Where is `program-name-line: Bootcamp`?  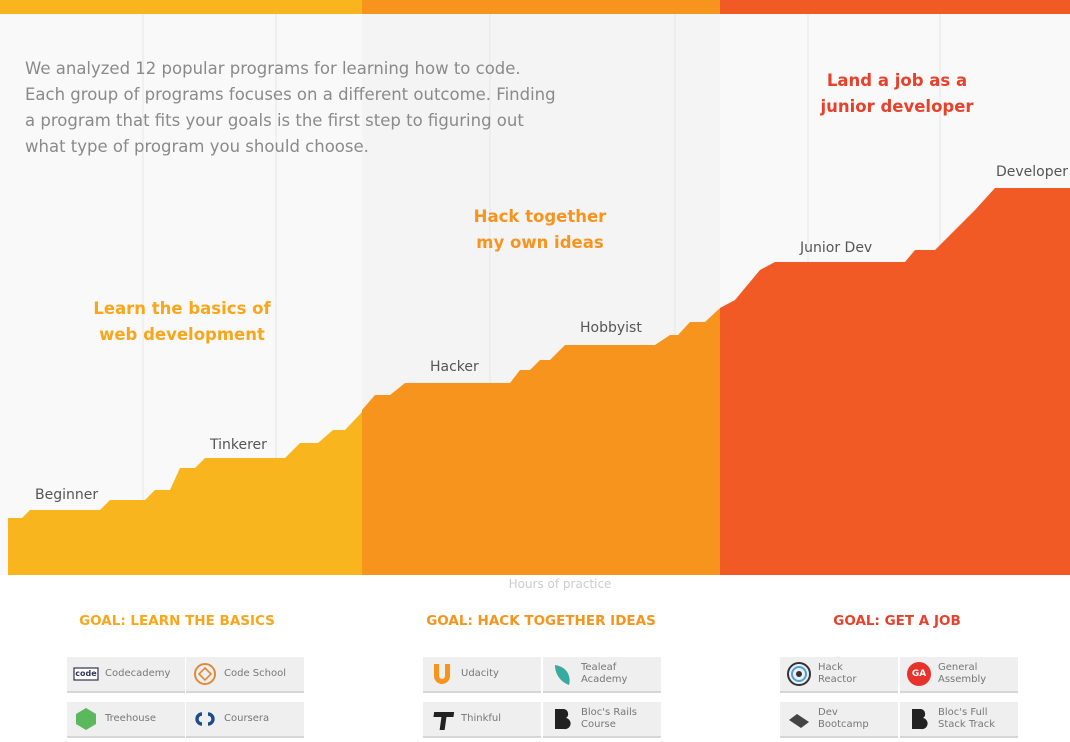 program-name-line: Bootcamp is located at coordinates (843, 724).